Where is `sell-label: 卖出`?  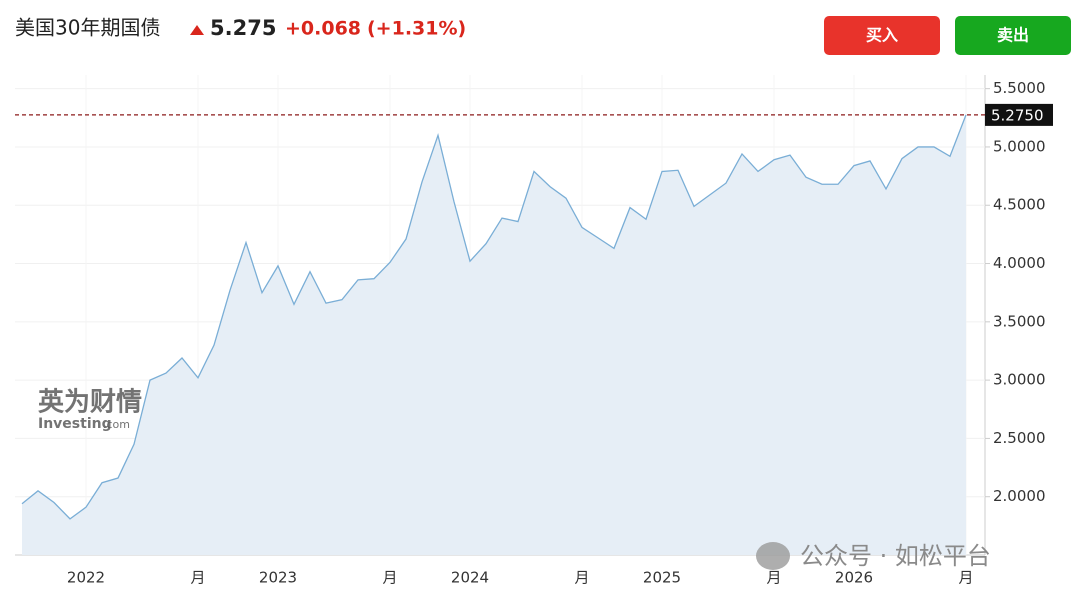 sell-label: 卖出 is located at coordinates (1013, 35).